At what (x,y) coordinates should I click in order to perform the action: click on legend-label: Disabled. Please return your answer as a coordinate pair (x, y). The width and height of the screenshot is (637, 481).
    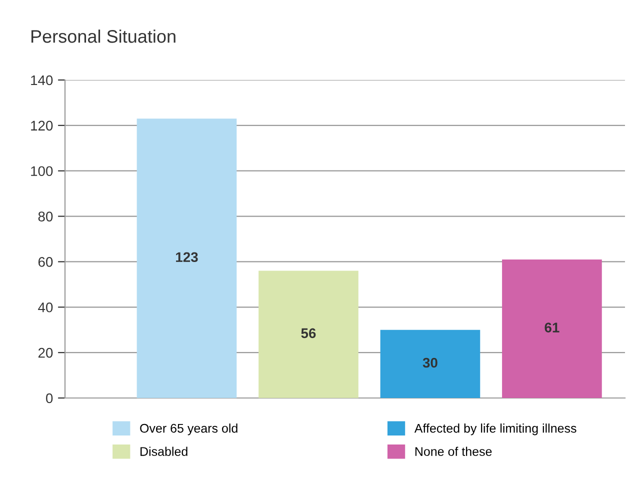
    Looking at the image, I should click on (164, 451).